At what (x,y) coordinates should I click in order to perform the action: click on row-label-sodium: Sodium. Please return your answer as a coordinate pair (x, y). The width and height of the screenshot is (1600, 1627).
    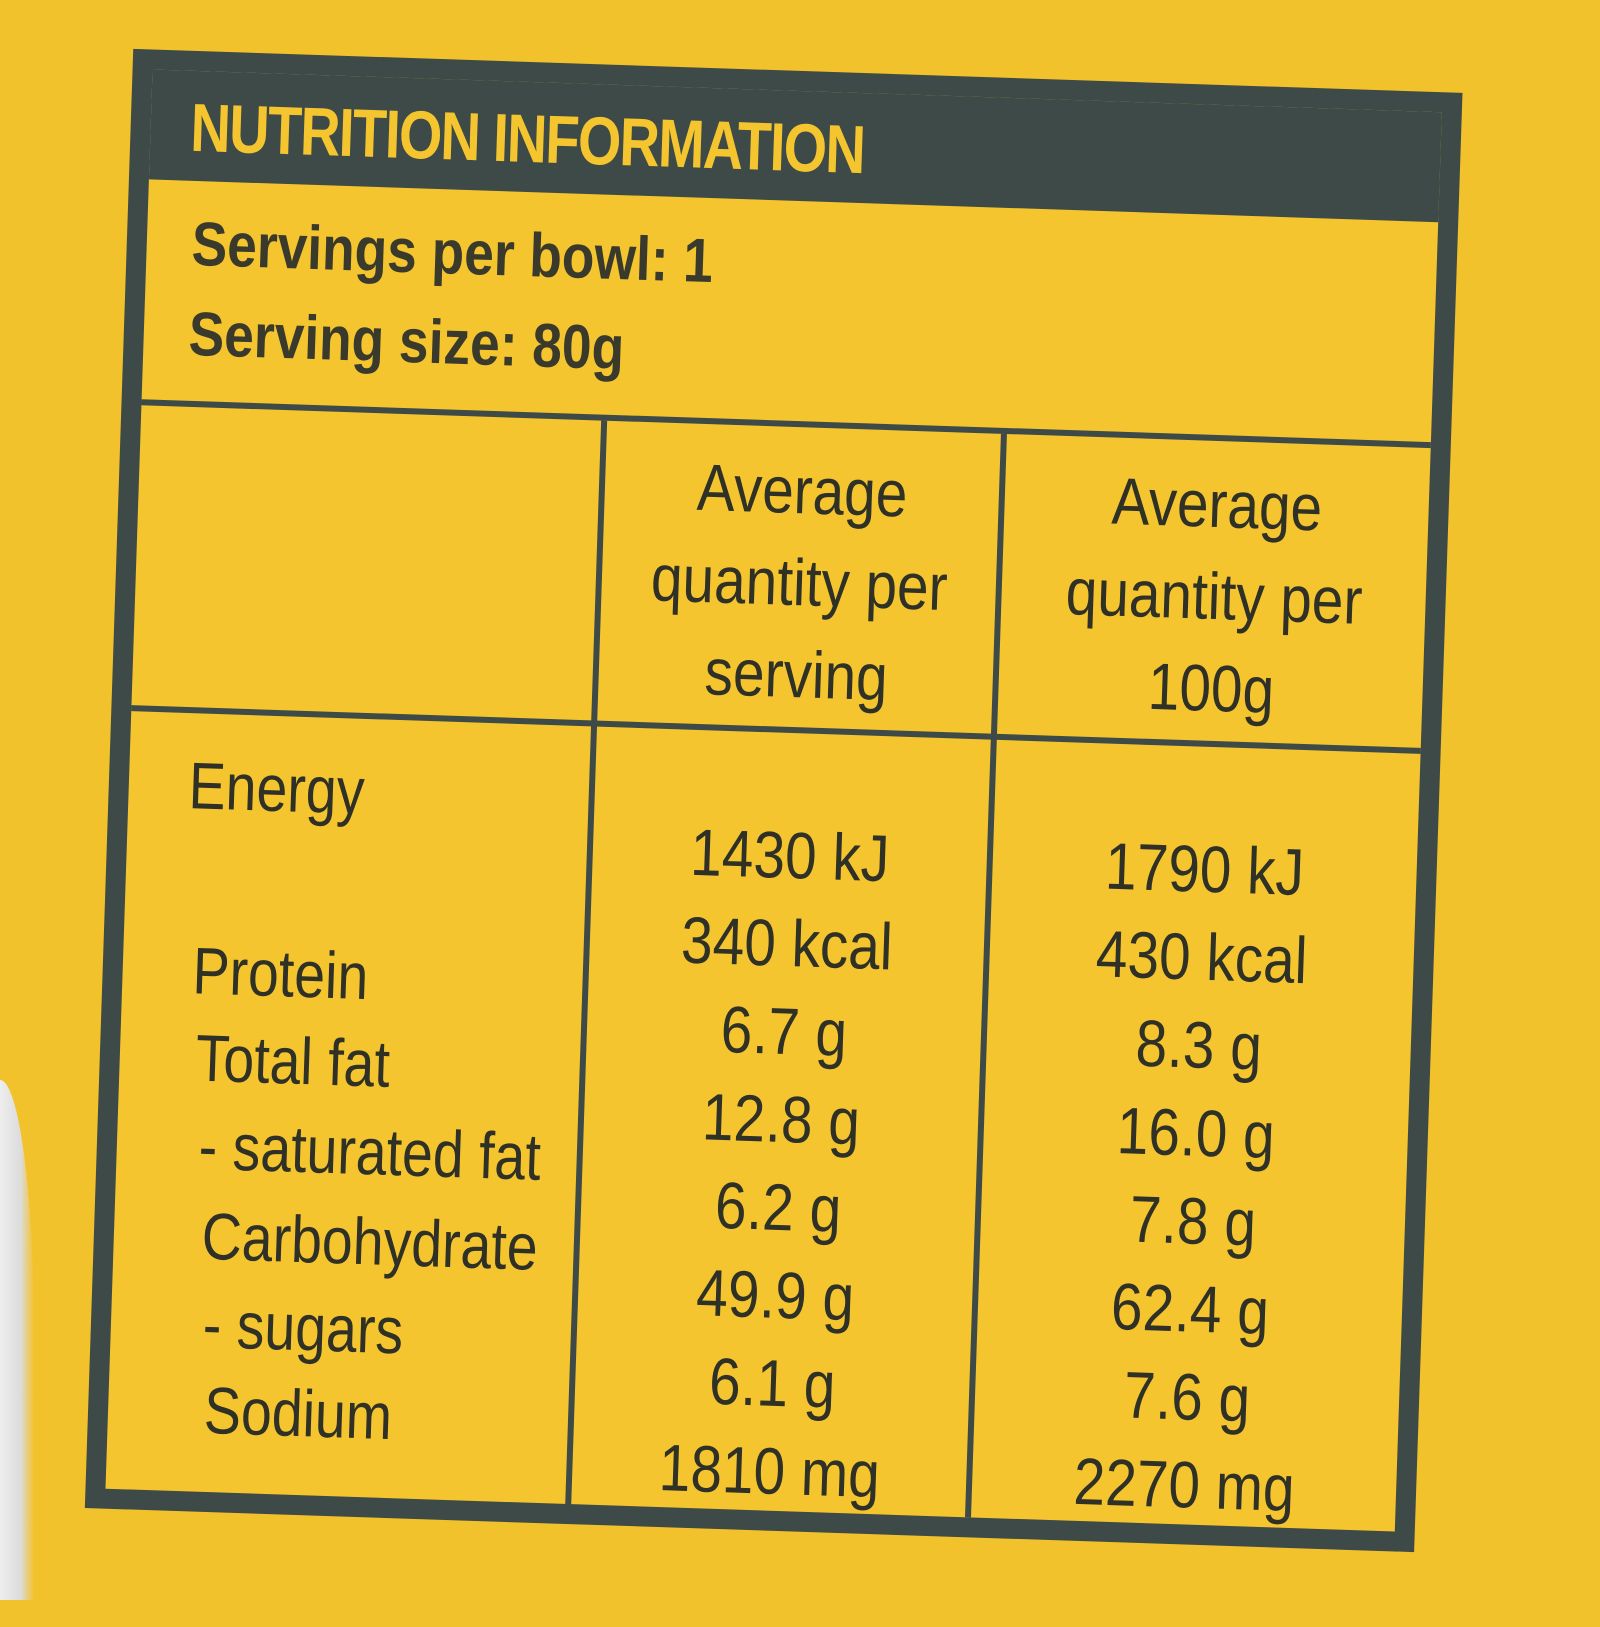
    Looking at the image, I should click on (298, 1413).